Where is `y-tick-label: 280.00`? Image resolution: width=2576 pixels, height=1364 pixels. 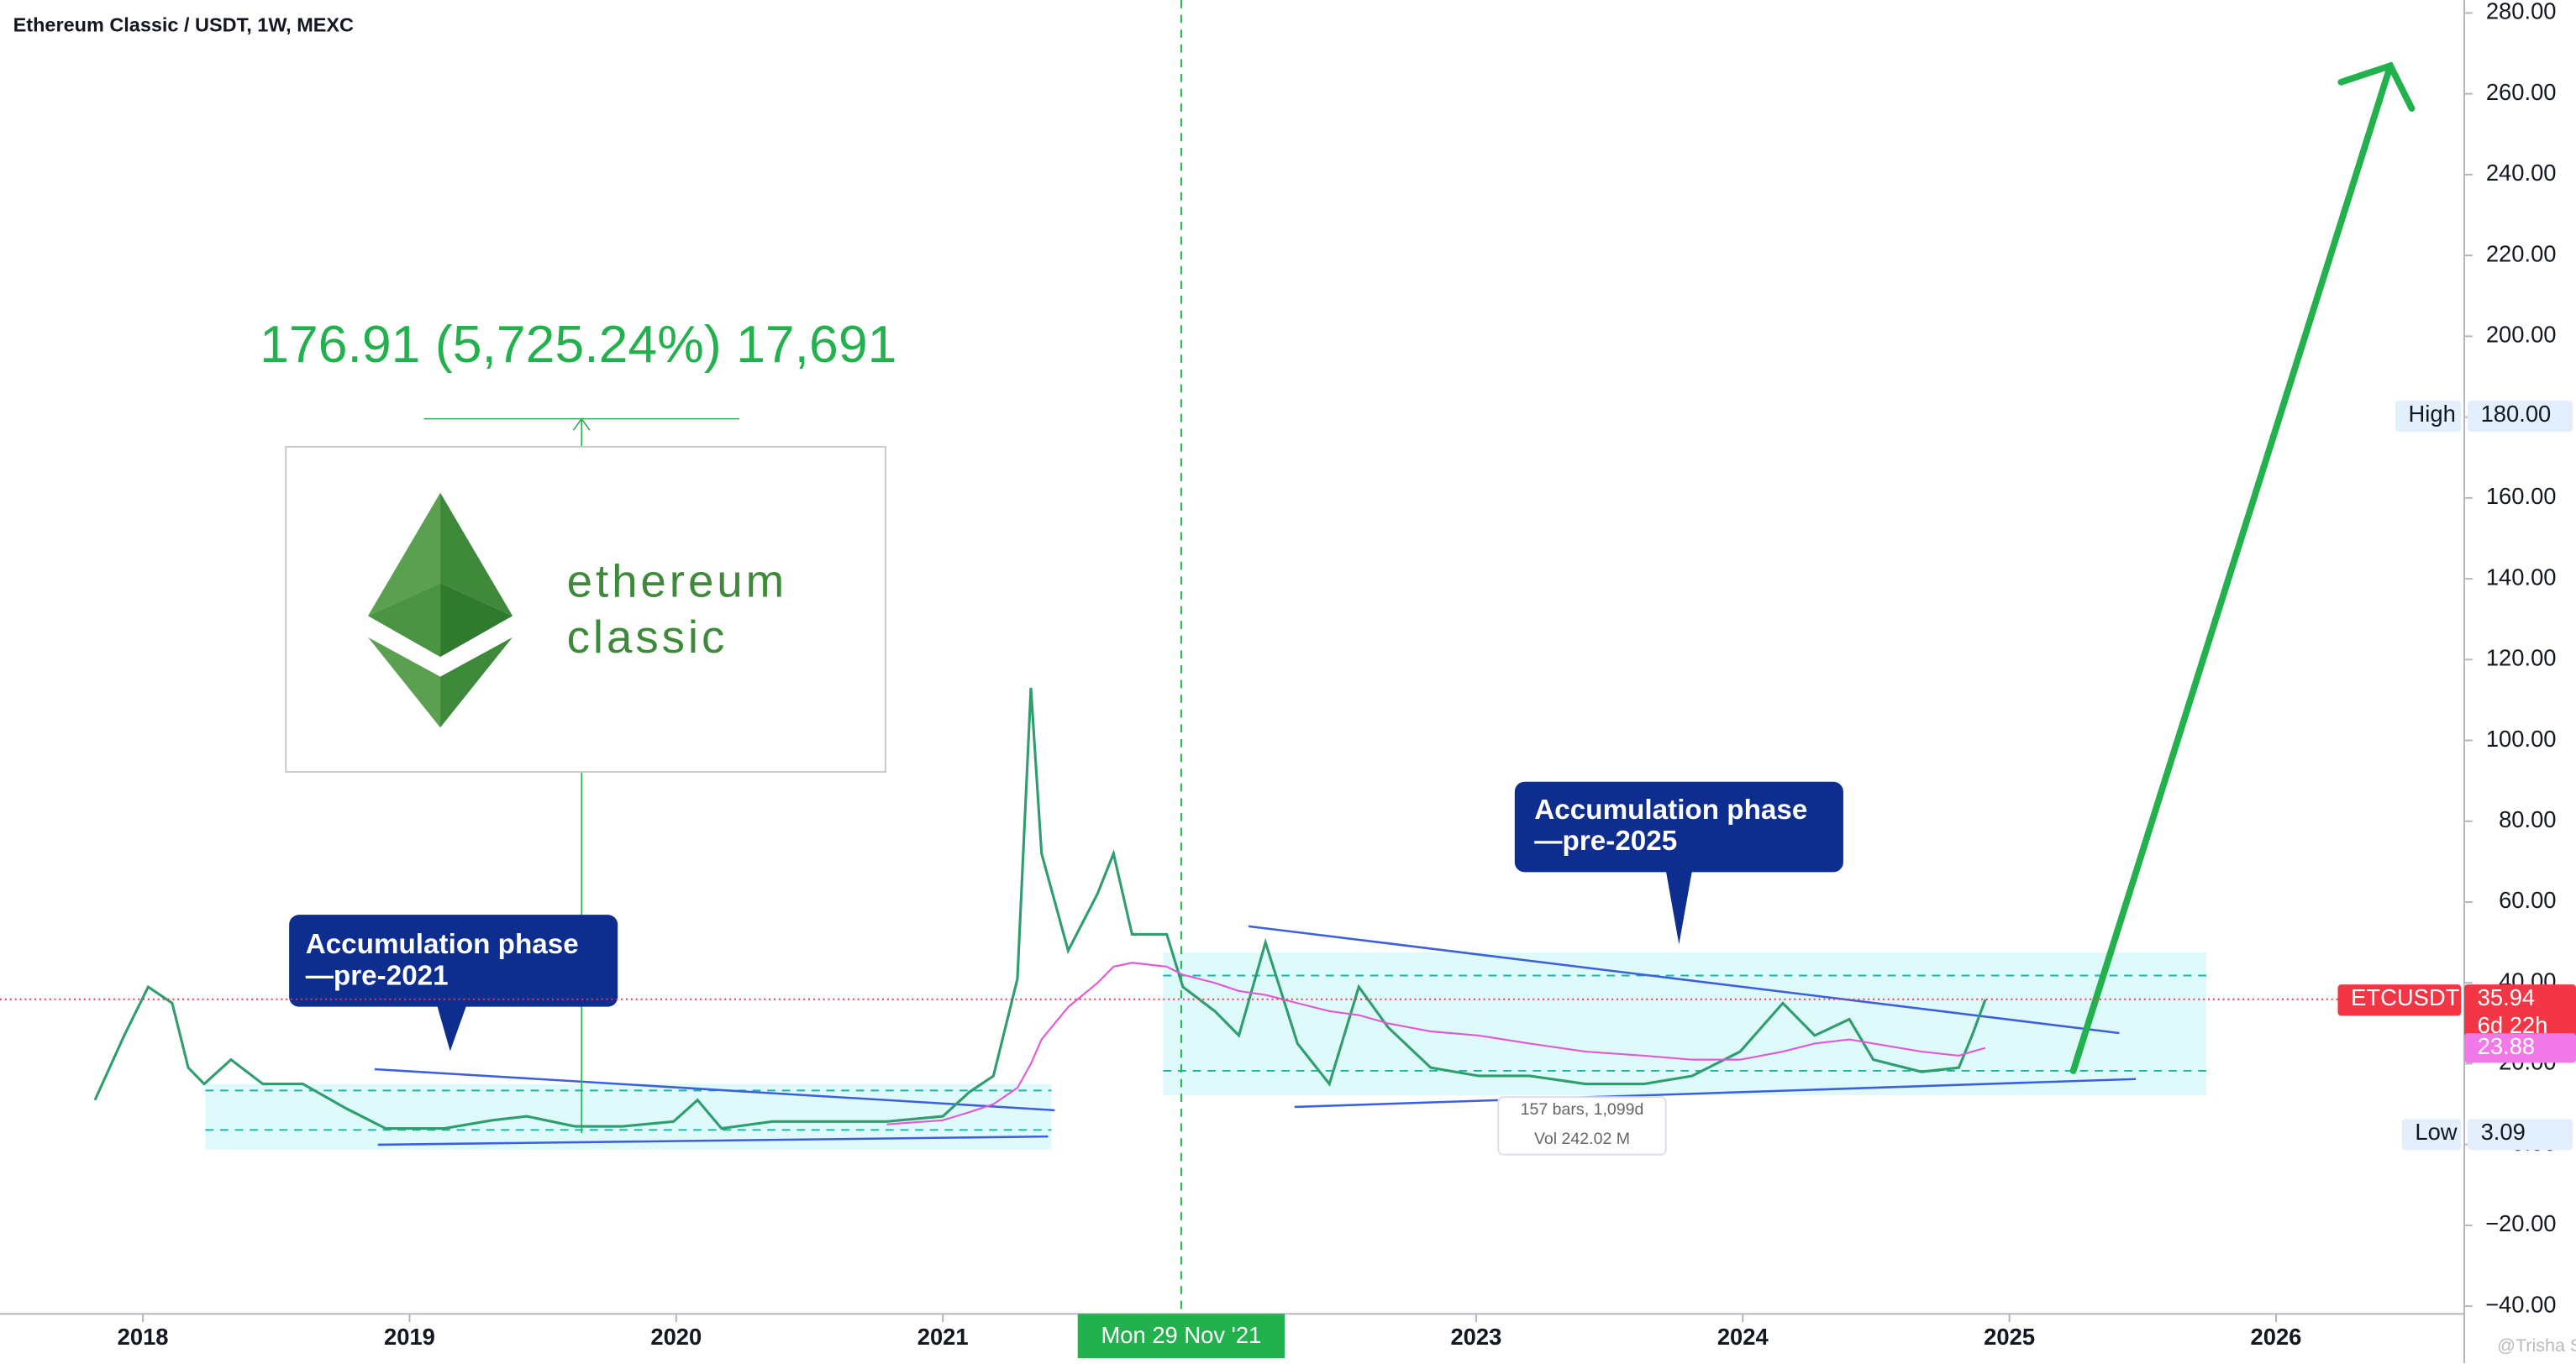
y-tick-label: 280.00 is located at coordinates (2521, 12).